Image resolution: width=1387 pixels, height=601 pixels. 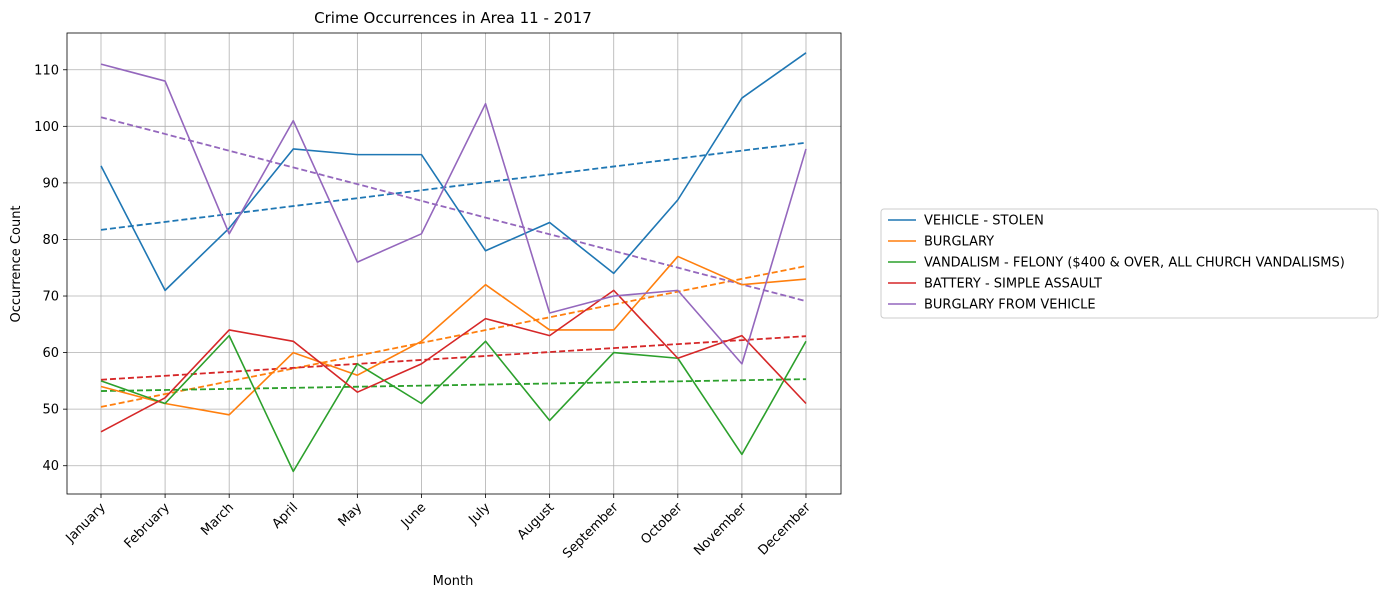 What do you see at coordinates (351, 515) in the screenshot?
I see `x-tick-label: May` at bounding box center [351, 515].